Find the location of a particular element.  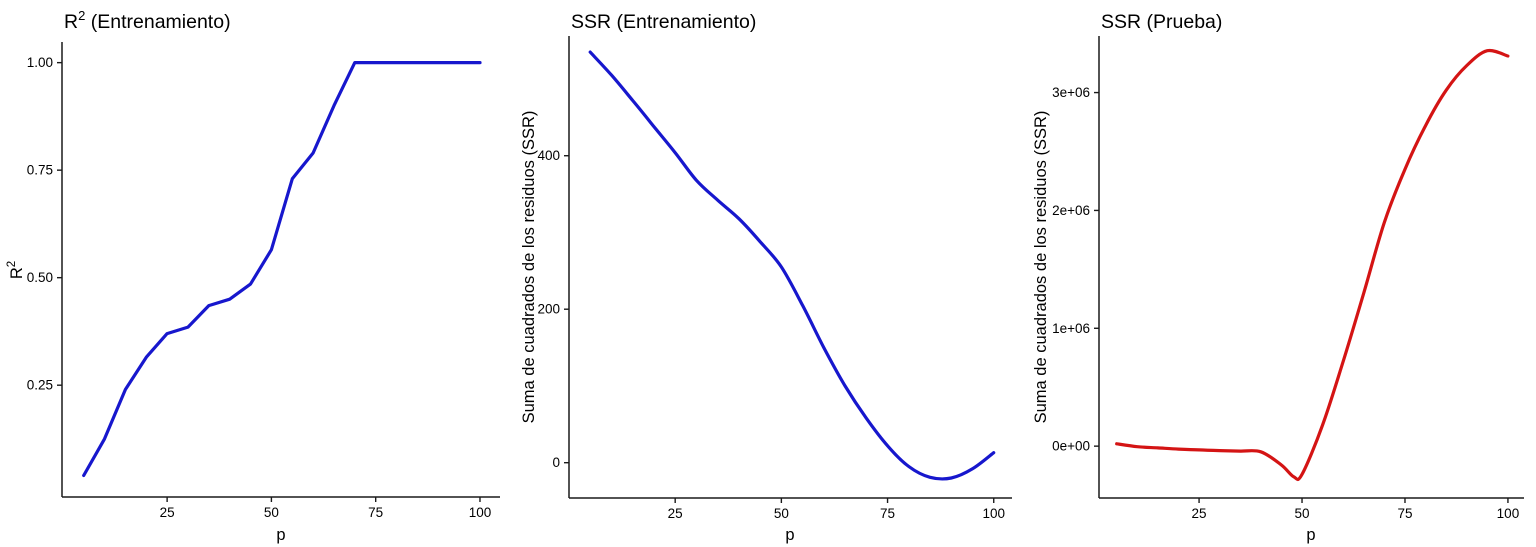

y-tick-label: 200 is located at coordinates (548, 309).